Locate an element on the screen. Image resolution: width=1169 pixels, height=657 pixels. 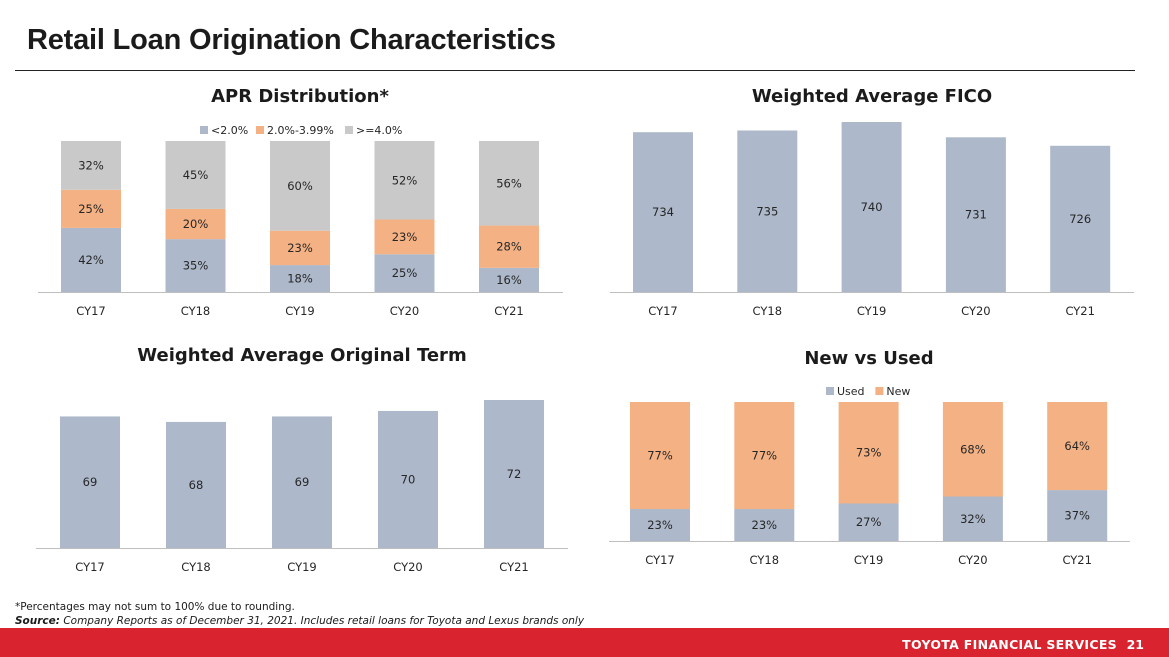
newused-data-label: 77% is located at coordinates (765, 456).